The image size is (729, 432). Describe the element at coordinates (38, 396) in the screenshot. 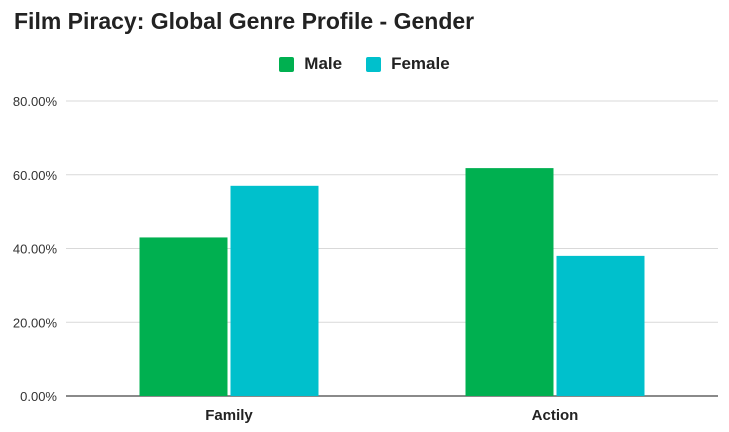

I see `y-tick-label: 0.00%` at that location.